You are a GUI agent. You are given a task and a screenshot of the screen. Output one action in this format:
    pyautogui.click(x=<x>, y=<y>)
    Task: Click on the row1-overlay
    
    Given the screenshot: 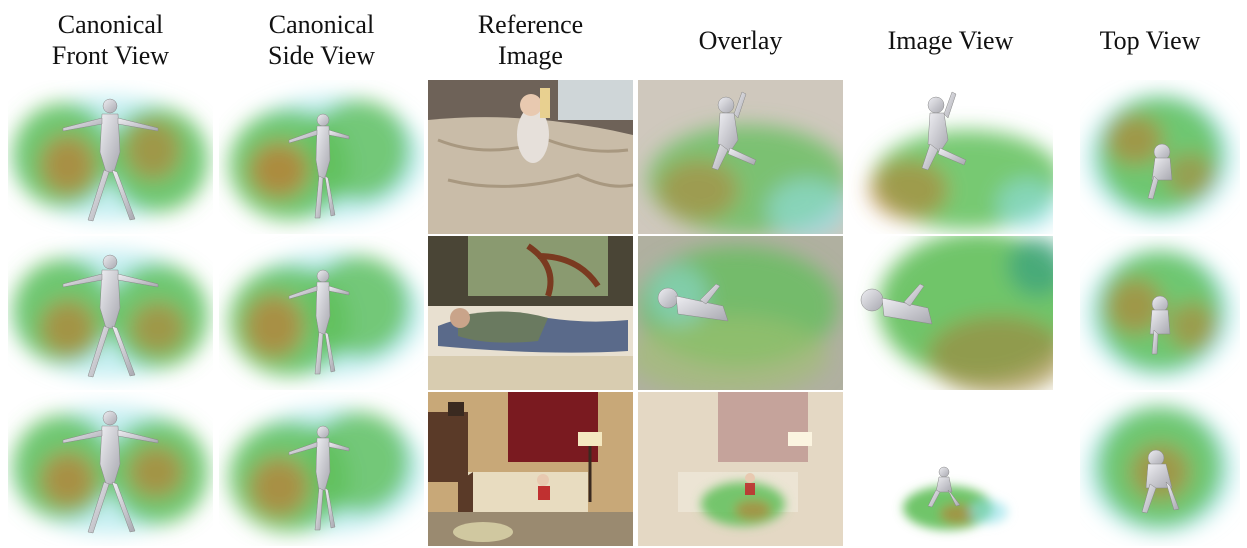 What is the action you would take?
    pyautogui.click(x=740, y=157)
    